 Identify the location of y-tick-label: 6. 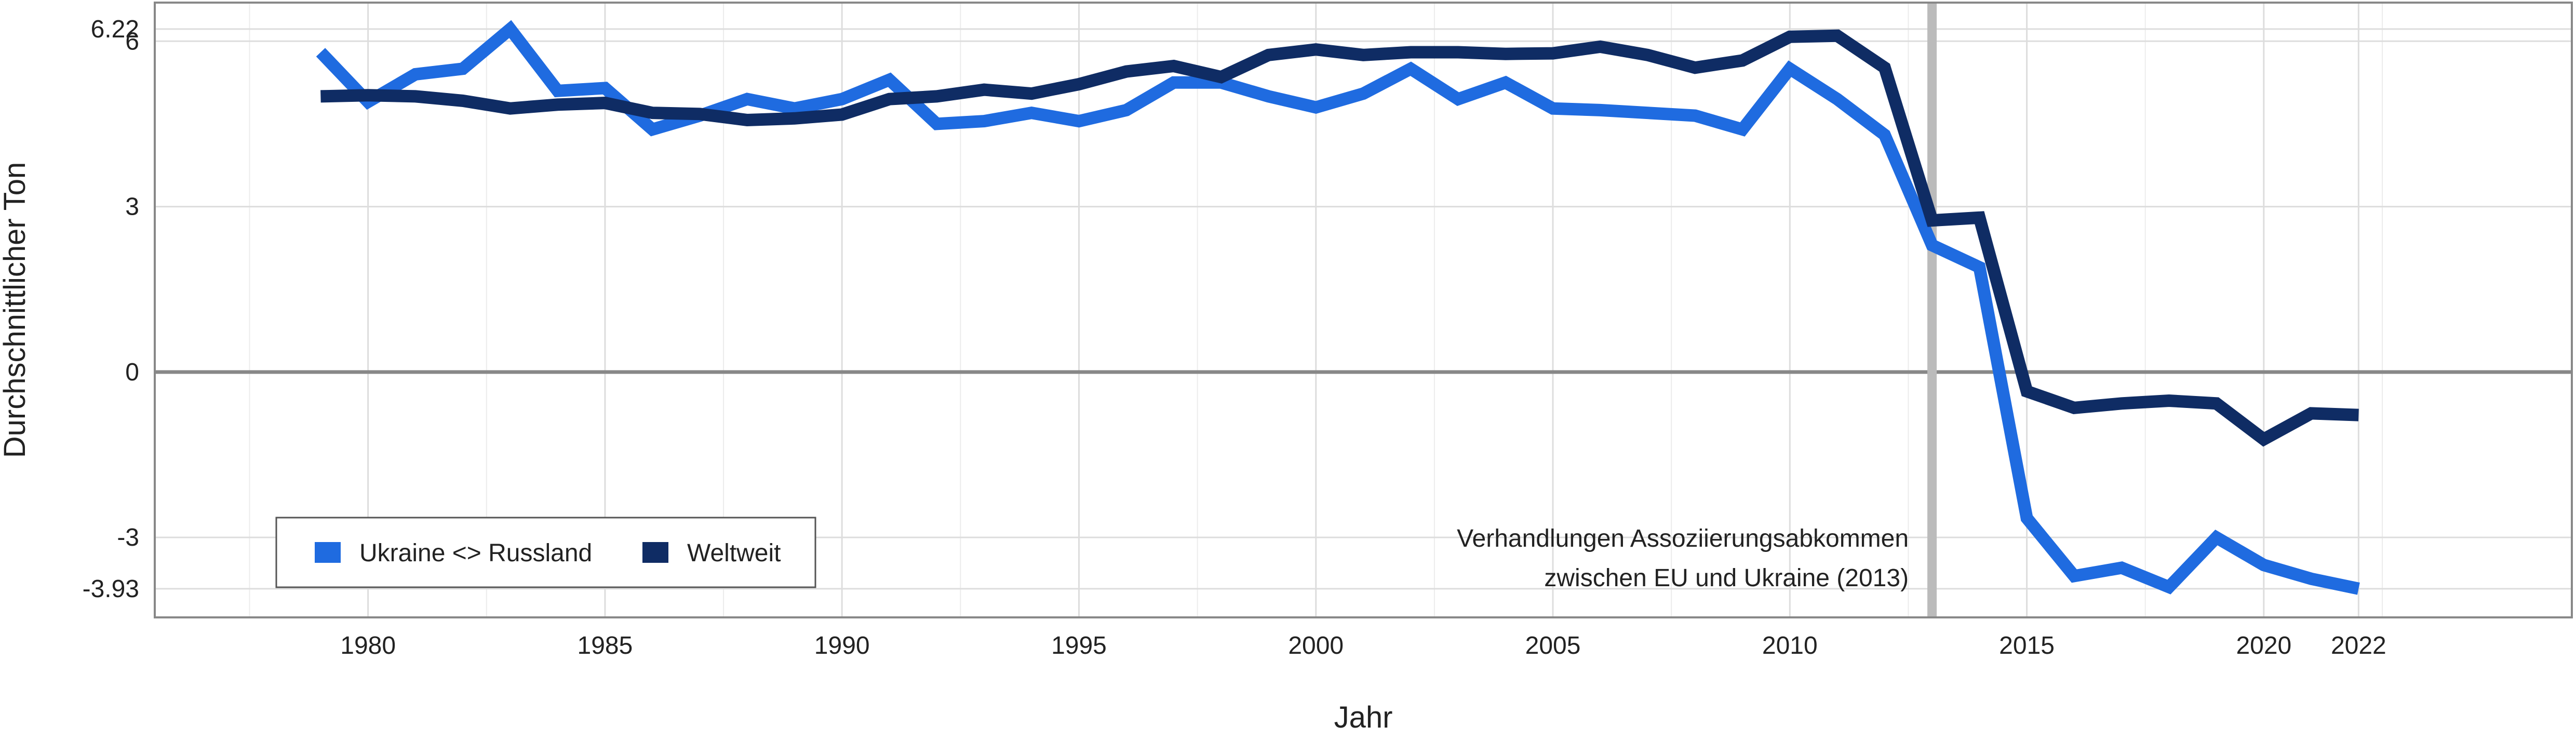
(132, 42).